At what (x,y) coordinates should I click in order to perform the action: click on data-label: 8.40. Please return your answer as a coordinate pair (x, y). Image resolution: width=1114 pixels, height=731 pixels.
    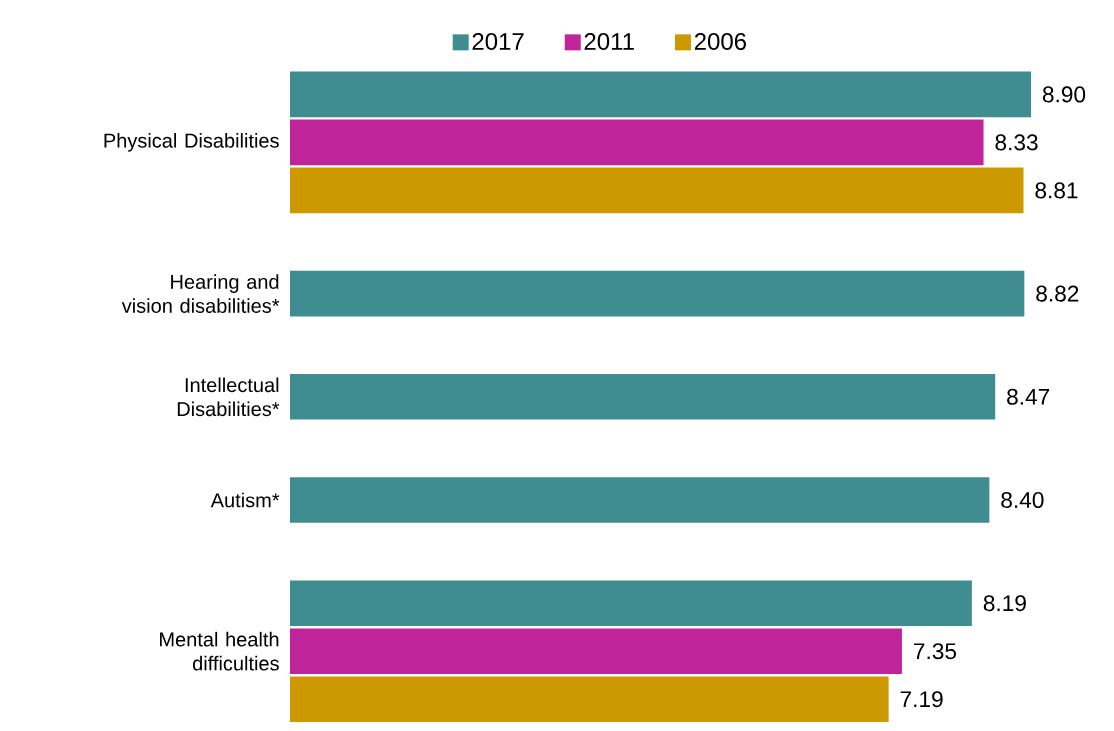
    Looking at the image, I should click on (1022, 500).